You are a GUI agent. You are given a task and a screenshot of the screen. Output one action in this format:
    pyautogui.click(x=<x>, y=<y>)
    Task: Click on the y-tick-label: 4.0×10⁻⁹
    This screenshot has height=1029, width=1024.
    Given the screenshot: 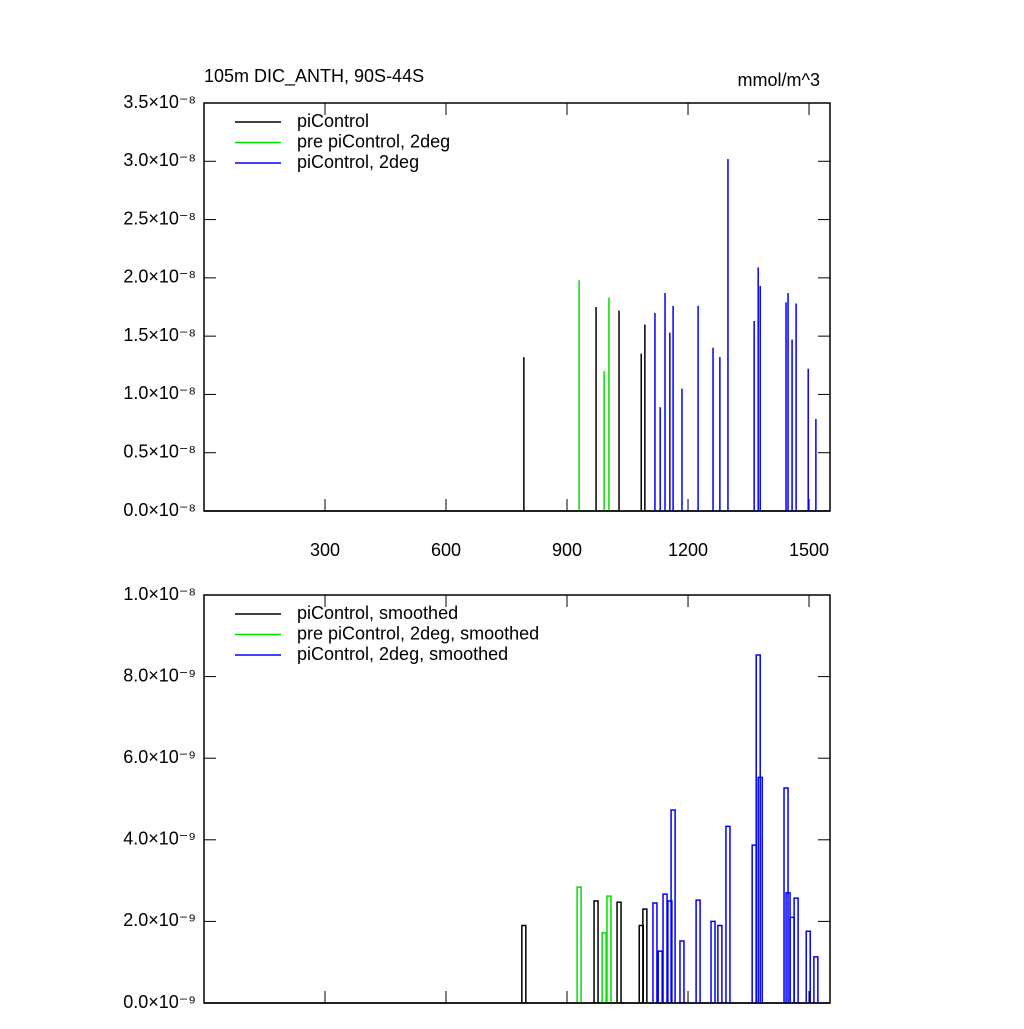 What is the action you would take?
    pyautogui.click(x=159, y=839)
    